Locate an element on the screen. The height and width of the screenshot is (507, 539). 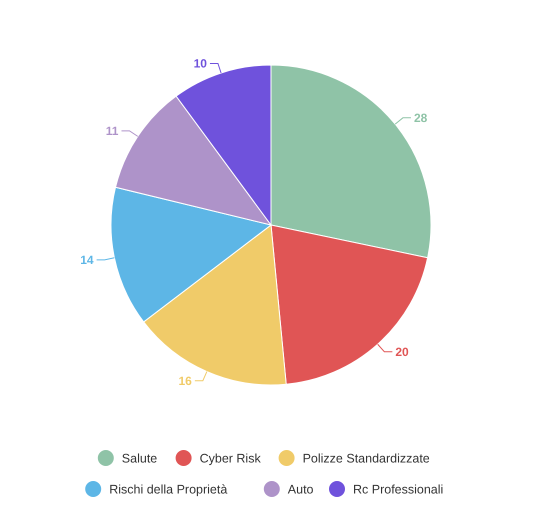
data-label: 20 is located at coordinates (402, 351).